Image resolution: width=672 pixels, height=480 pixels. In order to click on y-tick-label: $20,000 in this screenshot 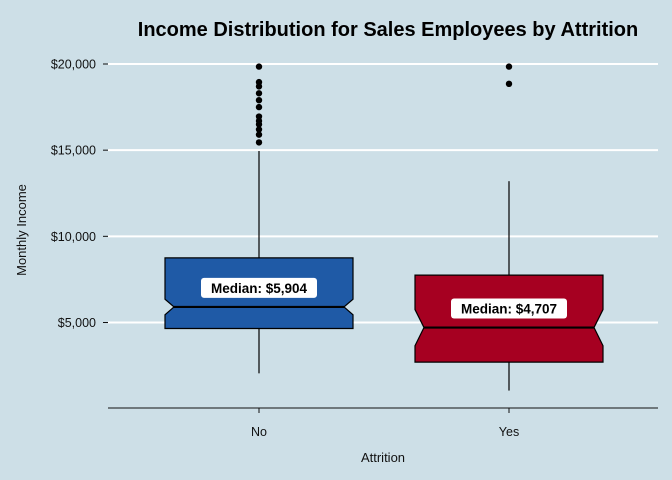, I will do `click(73, 65)`.